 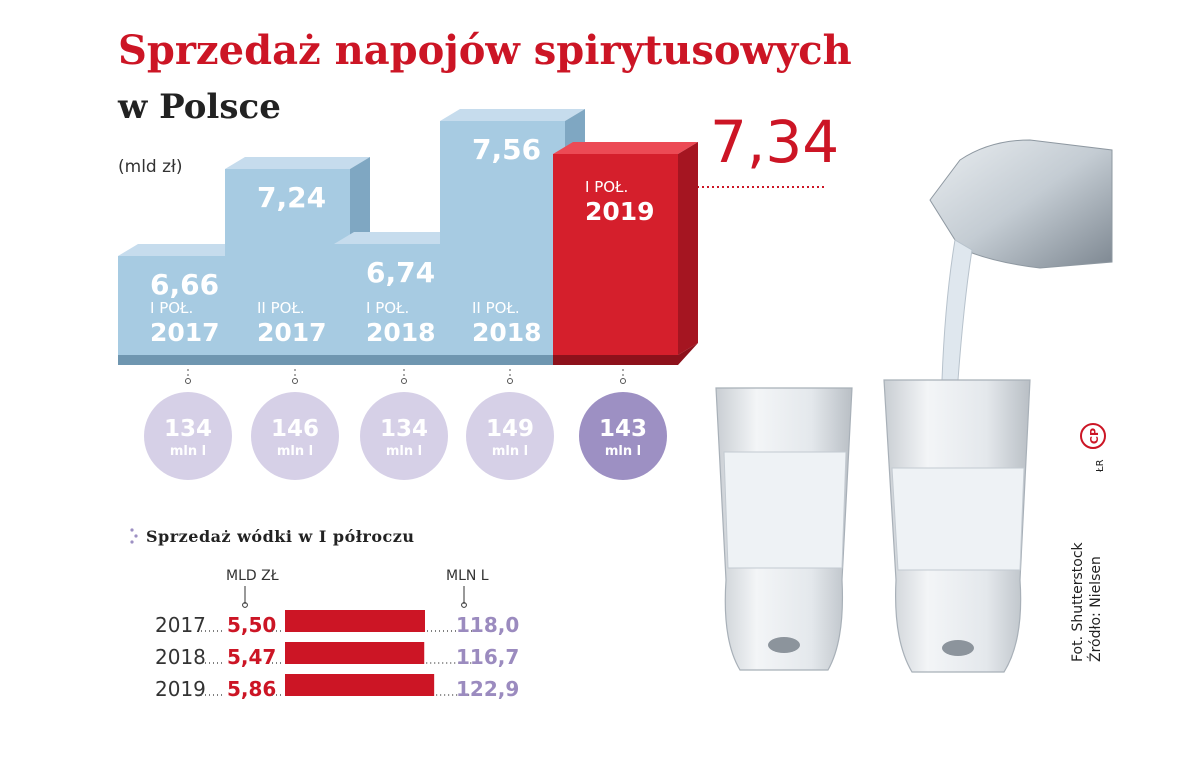 What do you see at coordinates (280, 536) in the screenshot?
I see `vodka-title: Sprzedaż wódki w I półroczu` at bounding box center [280, 536].